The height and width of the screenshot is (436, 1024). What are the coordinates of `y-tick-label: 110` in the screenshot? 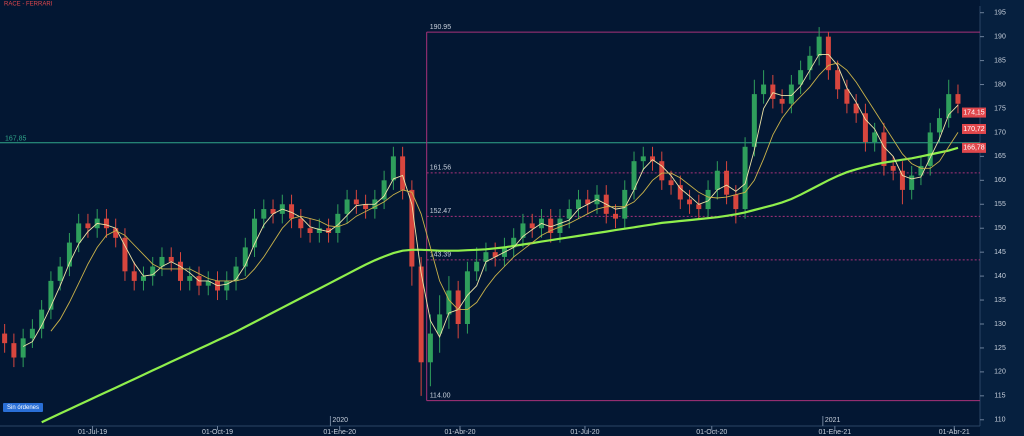 It's located at (999, 420).